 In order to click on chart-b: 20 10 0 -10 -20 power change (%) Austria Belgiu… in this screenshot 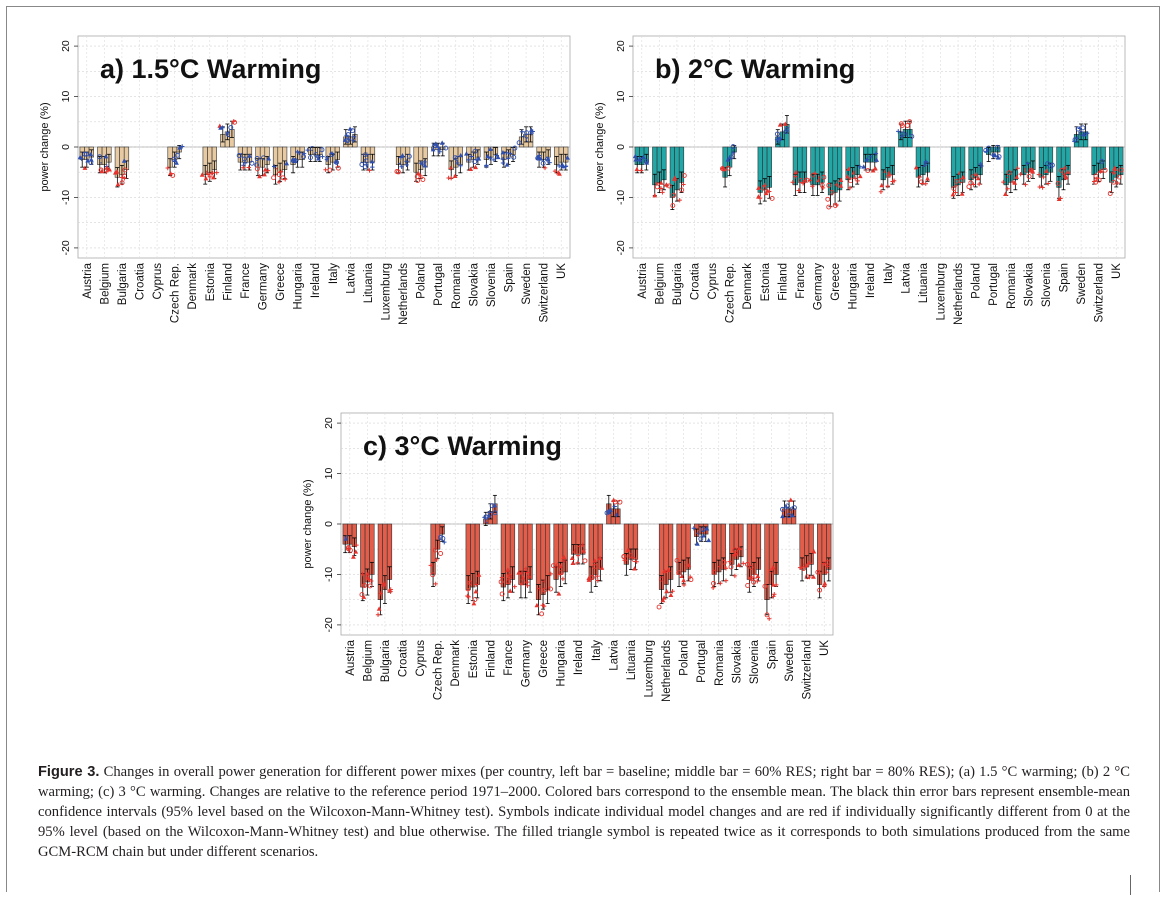, I will do `click(860, 180)`.